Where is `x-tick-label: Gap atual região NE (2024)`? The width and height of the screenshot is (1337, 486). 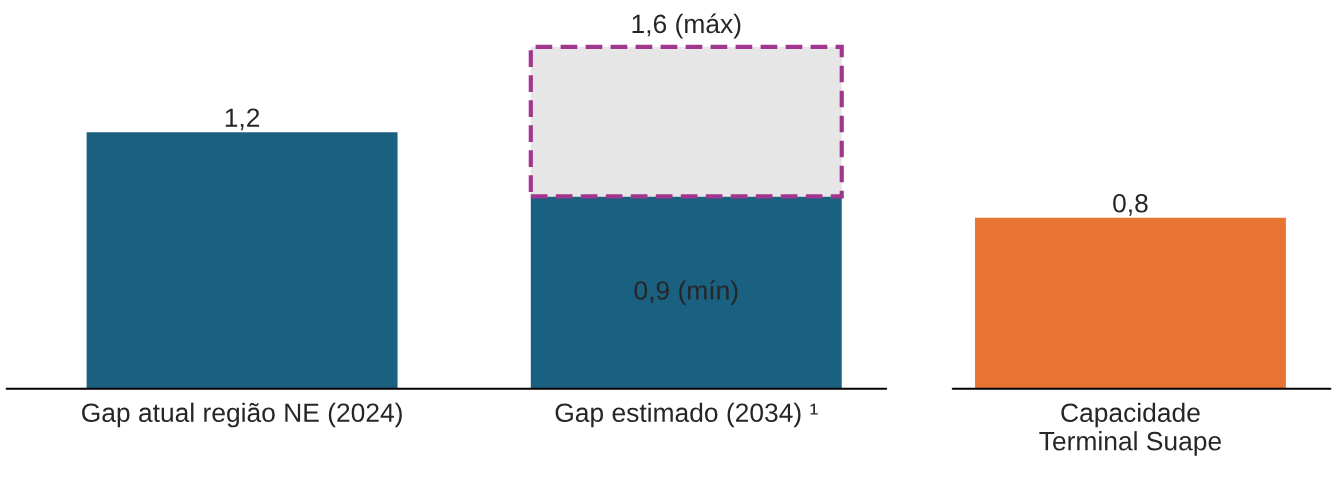 x-tick-label: Gap atual região NE (2024) is located at coordinates (242, 415).